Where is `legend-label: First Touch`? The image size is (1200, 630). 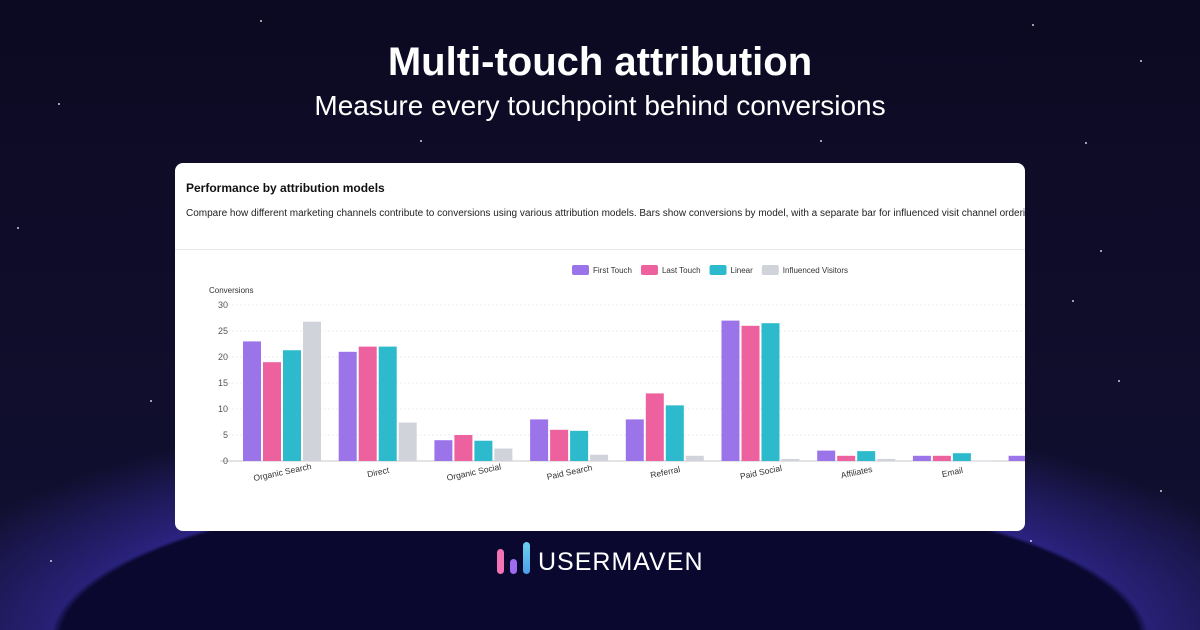
legend-label: First Touch is located at coordinates (612, 270).